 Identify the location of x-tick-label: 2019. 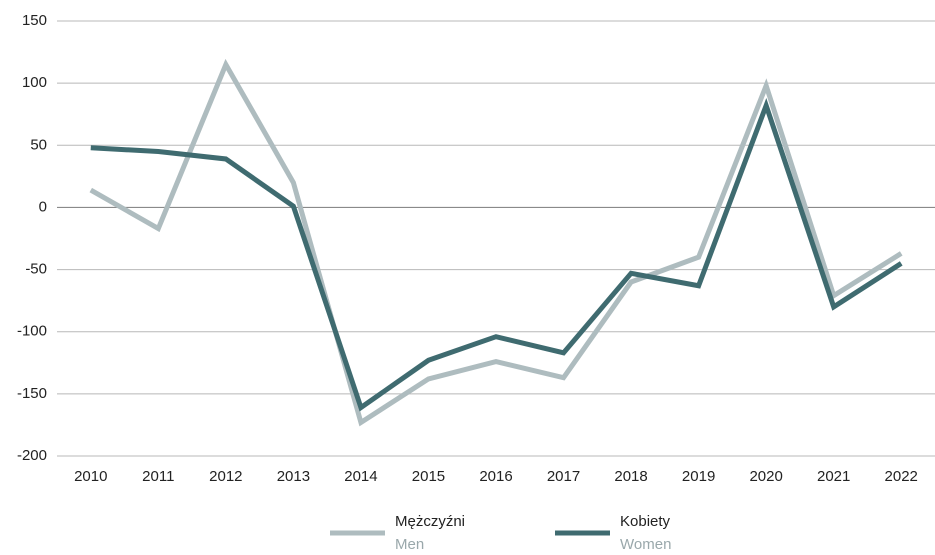
(698, 476).